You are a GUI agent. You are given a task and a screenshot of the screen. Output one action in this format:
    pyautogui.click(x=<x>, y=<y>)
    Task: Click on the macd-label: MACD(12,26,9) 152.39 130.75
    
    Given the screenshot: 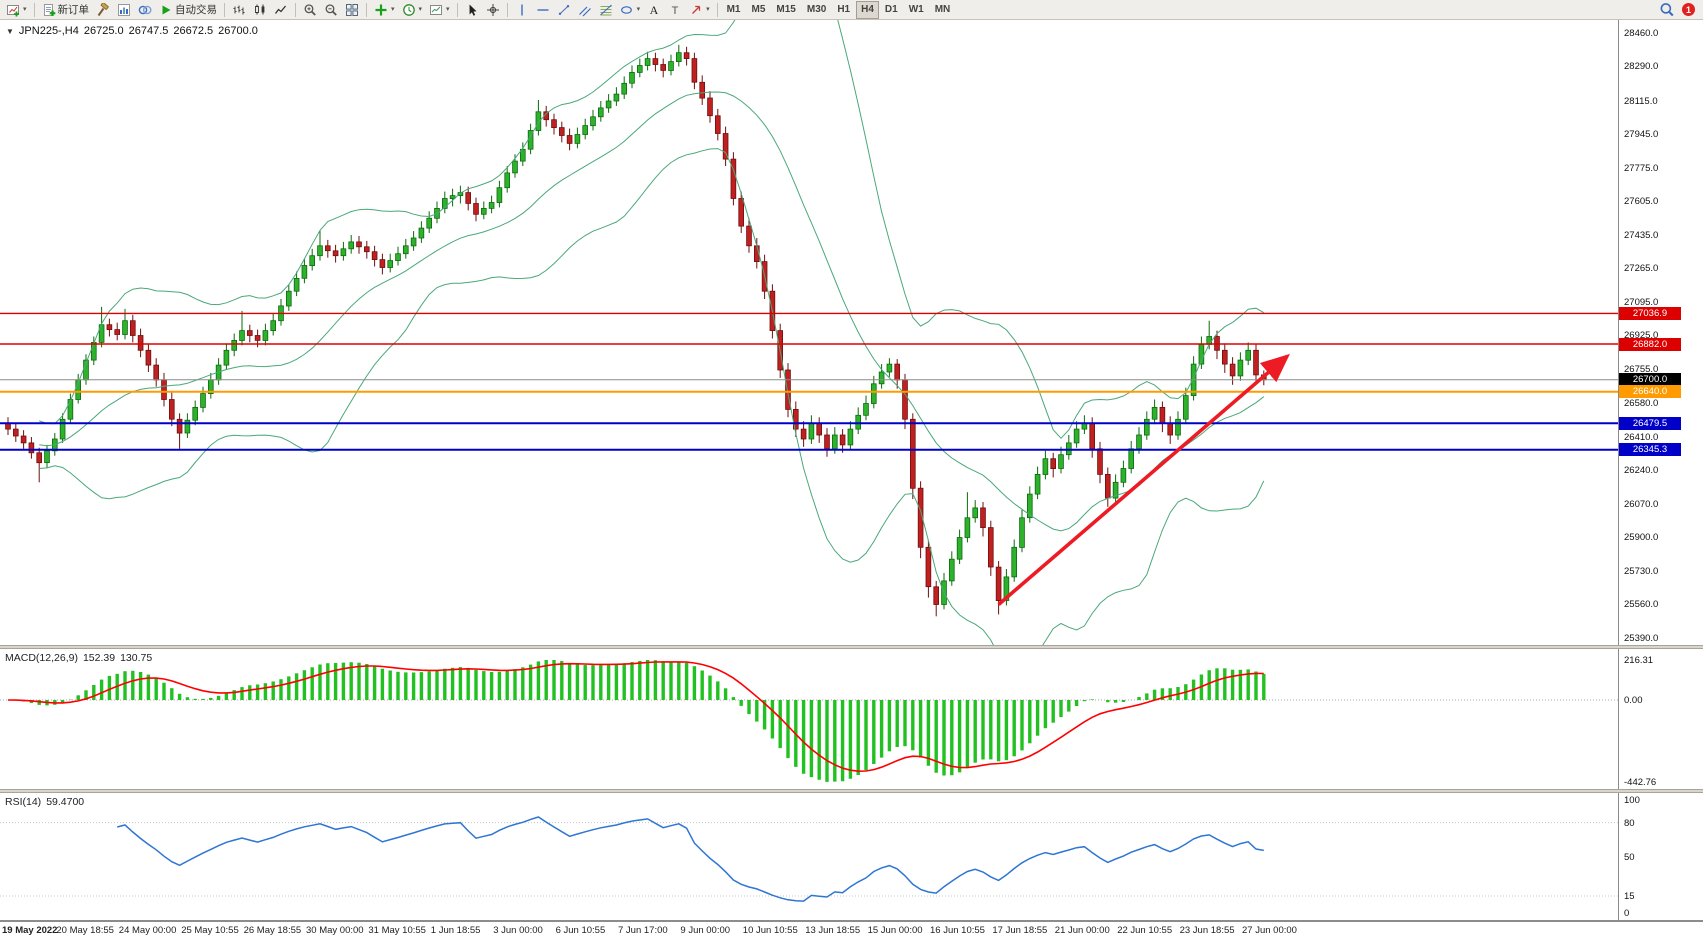 What is the action you would take?
    pyautogui.click(x=78, y=658)
    